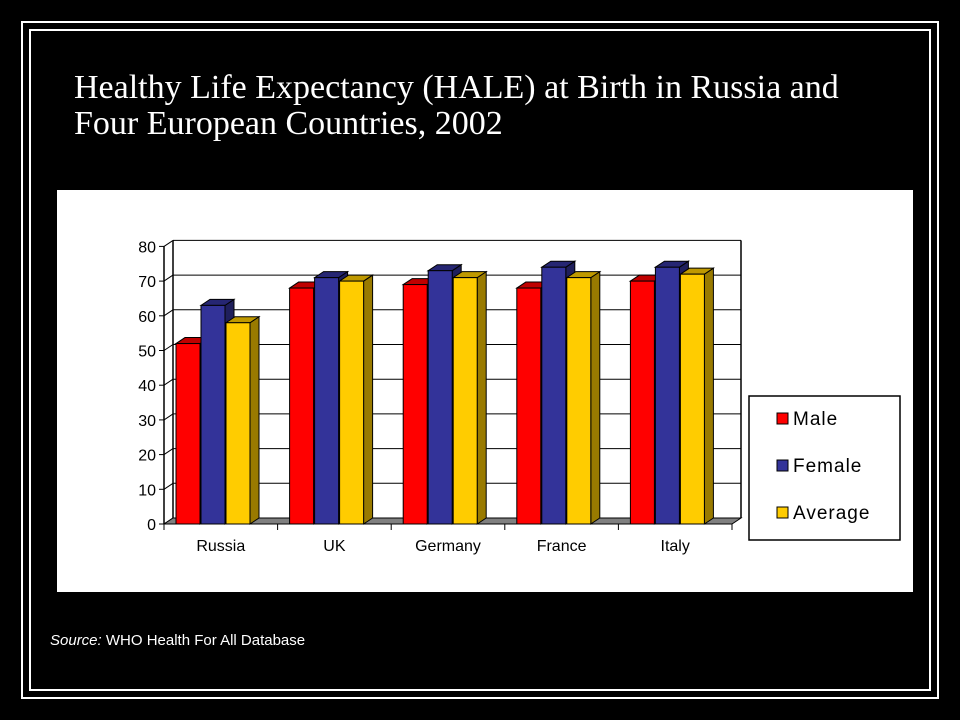 Image resolution: width=960 pixels, height=720 pixels. I want to click on y-tick-label: 10, so click(147, 490).